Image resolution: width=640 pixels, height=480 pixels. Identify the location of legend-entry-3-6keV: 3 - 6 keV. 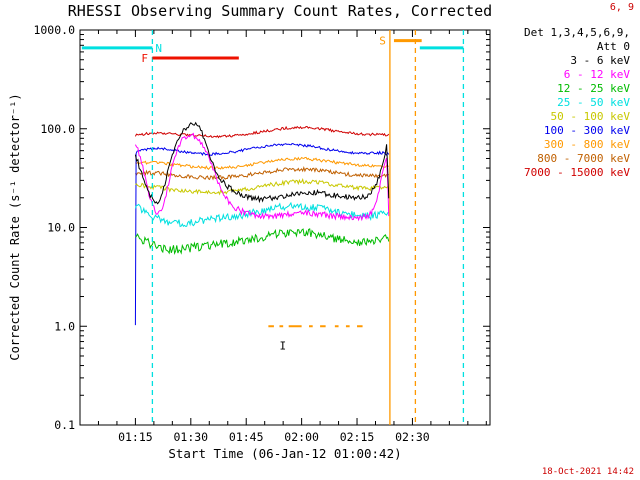
(600, 60).